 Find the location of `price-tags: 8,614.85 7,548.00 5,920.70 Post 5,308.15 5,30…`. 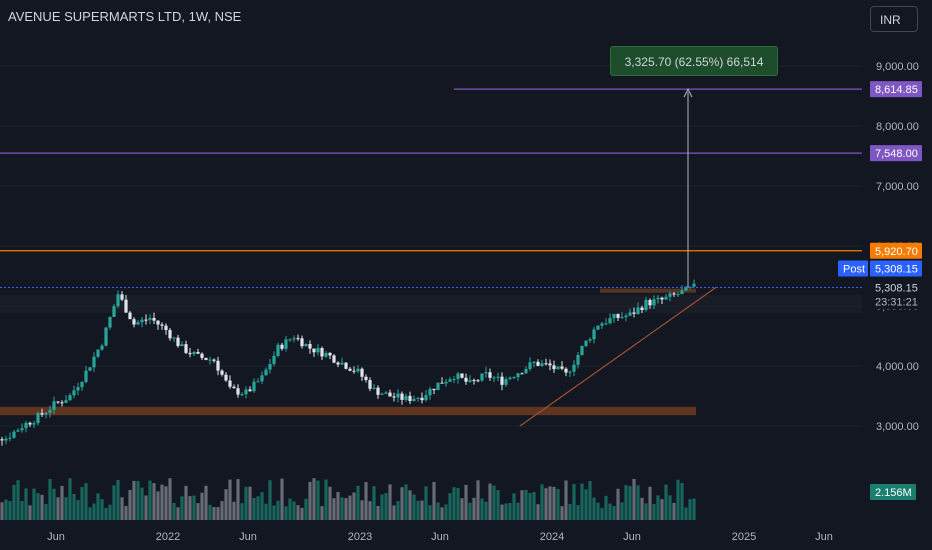

price-tags: 8,614.85 7,548.00 5,920.70 Post 5,308.15 5,30… is located at coordinates (880, 290).